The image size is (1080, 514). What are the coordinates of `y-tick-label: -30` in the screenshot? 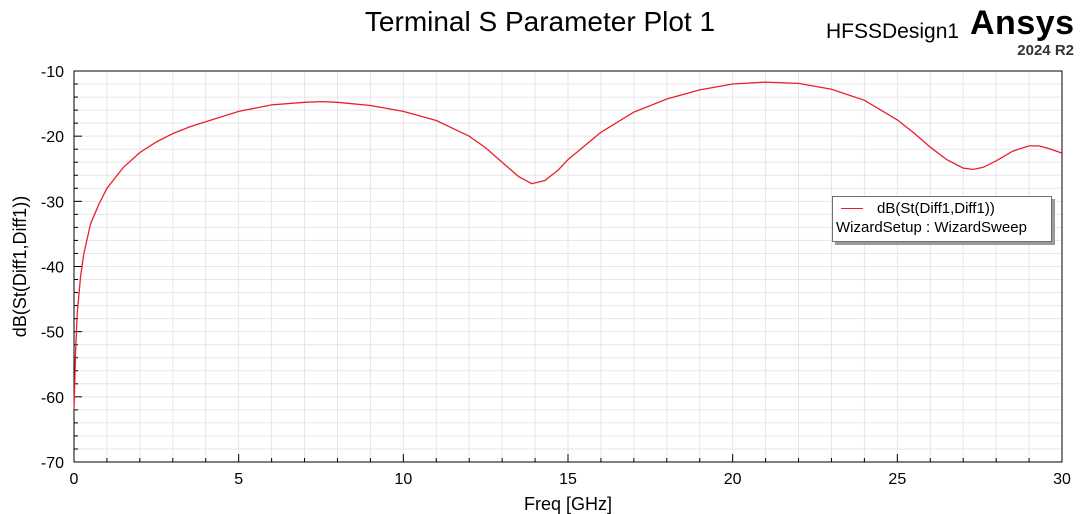 It's located at (52, 202).